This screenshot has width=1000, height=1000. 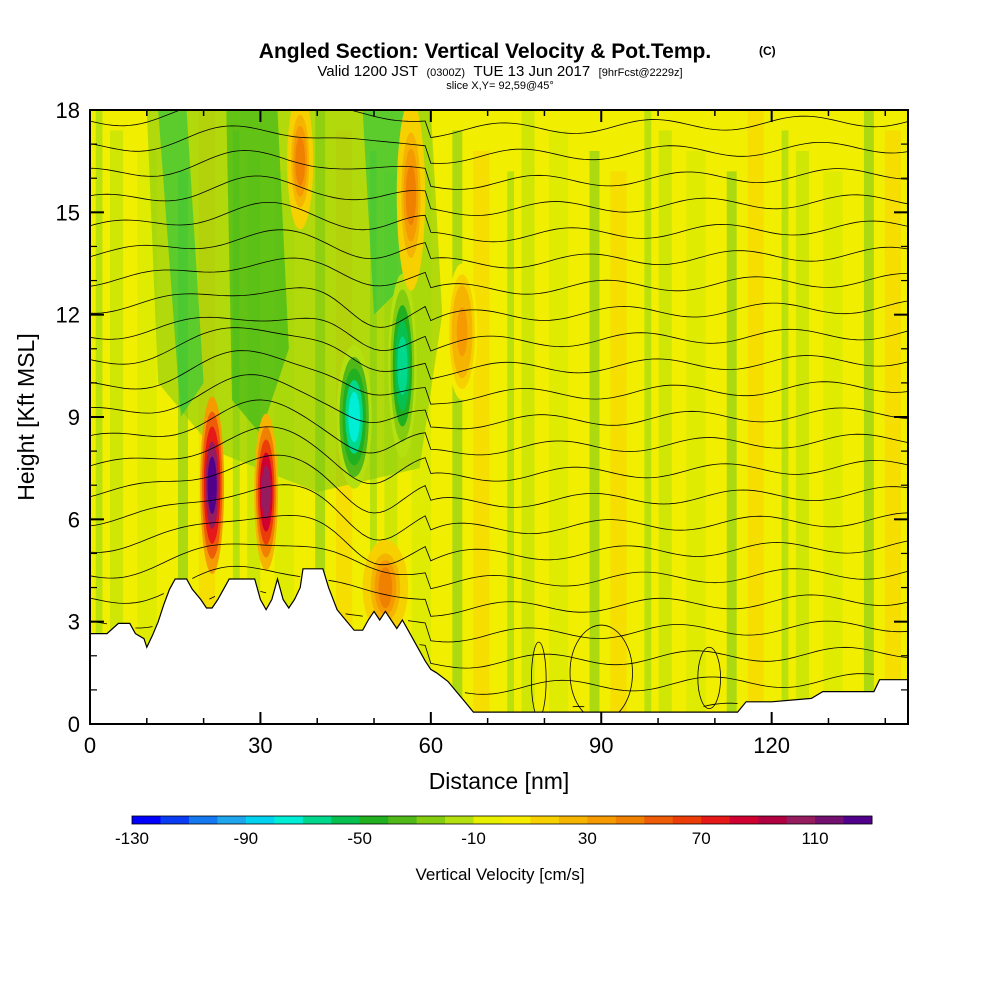 I want to click on x-tick-label: 120, so click(x=771, y=745).